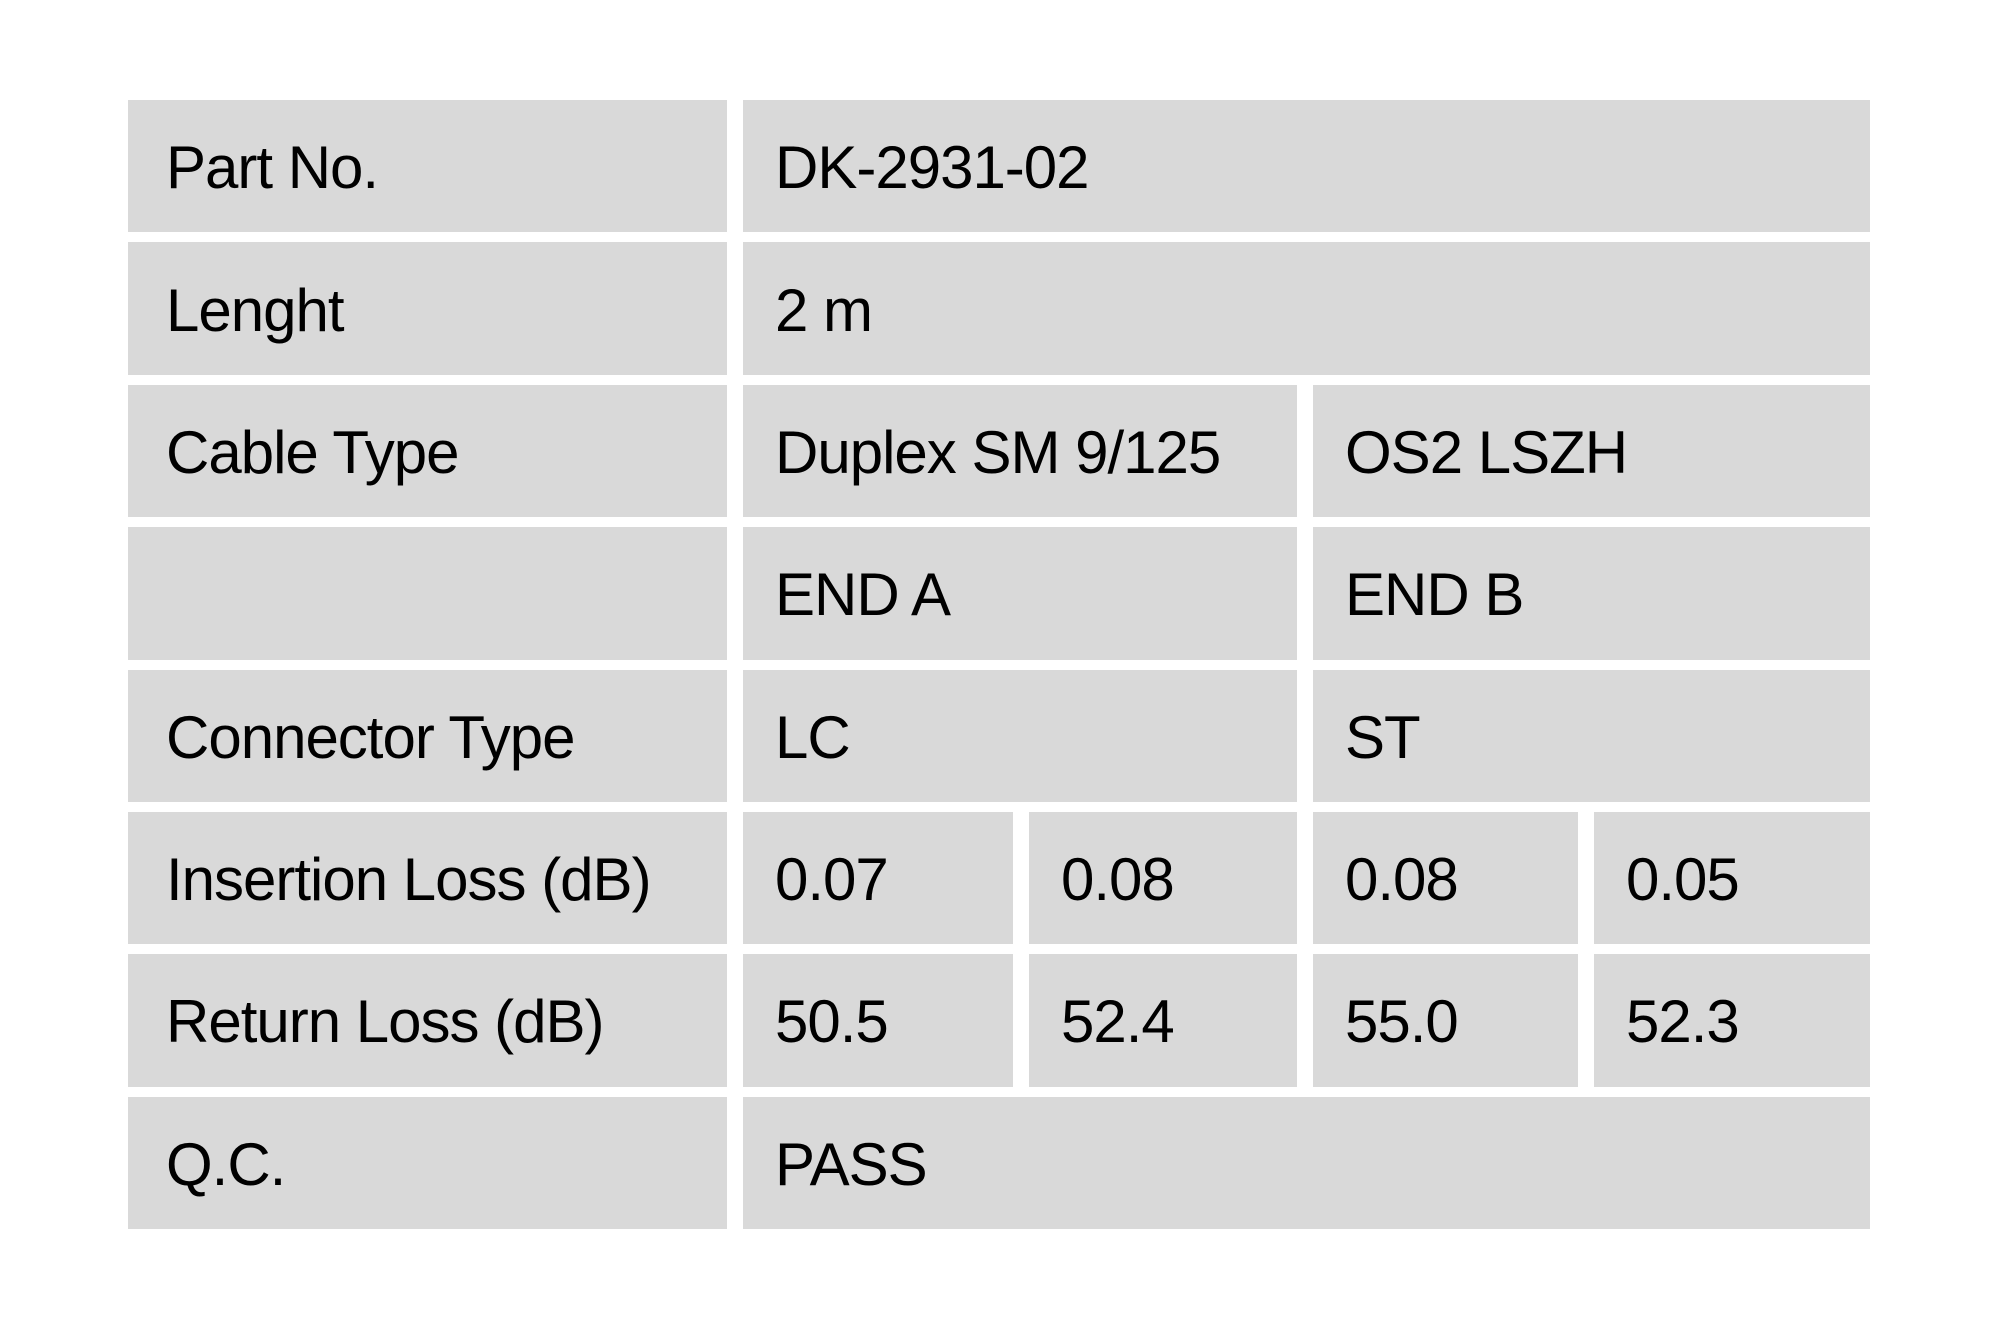 The height and width of the screenshot is (1333, 2000). Describe the element at coordinates (427, 735) in the screenshot. I see `row-label-connector-type: Connector Type` at that location.